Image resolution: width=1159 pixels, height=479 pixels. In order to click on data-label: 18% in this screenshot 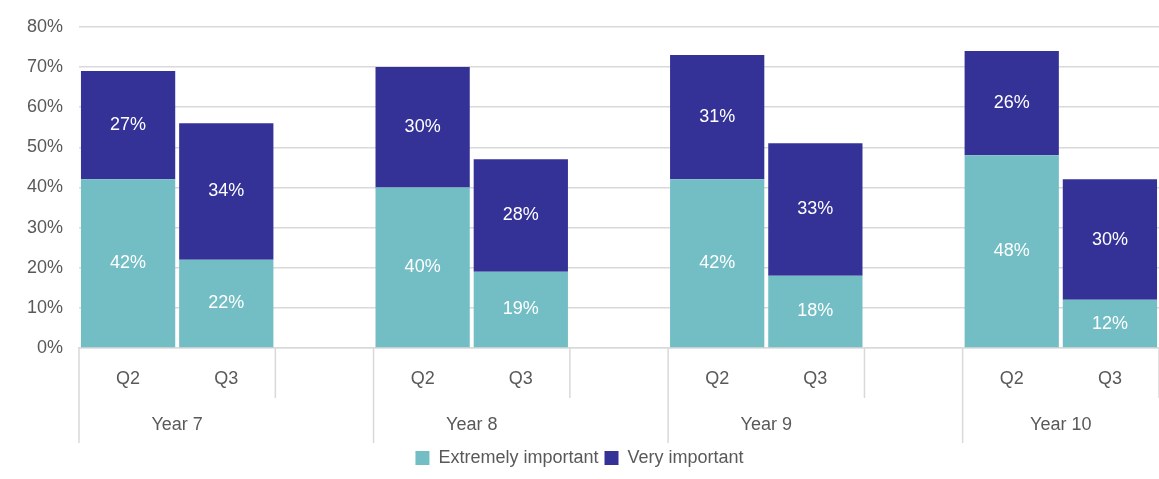, I will do `click(815, 310)`.